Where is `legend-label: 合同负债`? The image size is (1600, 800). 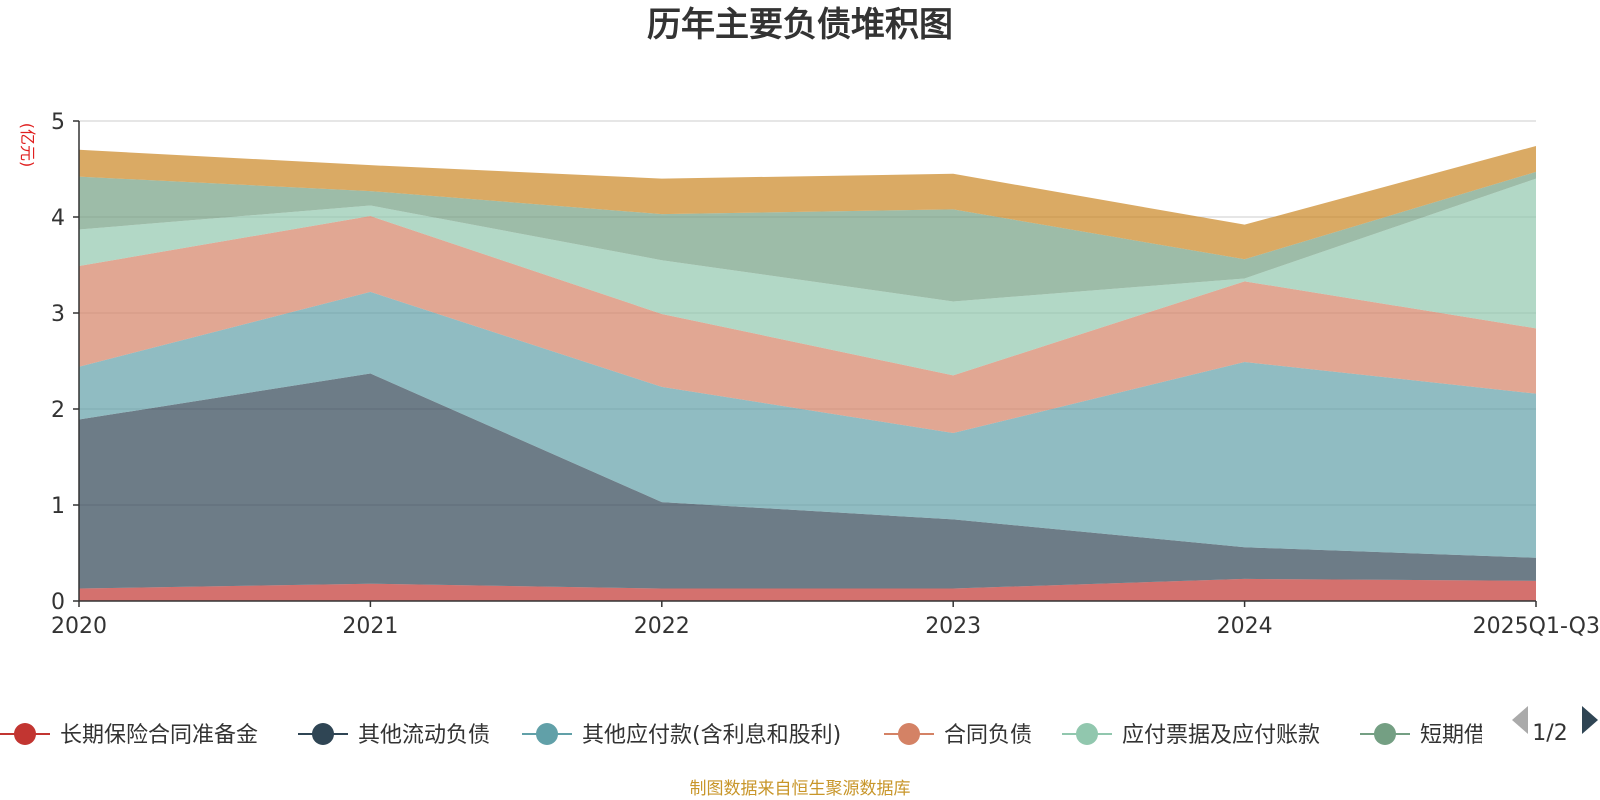
legend-label: 合同负债 is located at coordinates (988, 735).